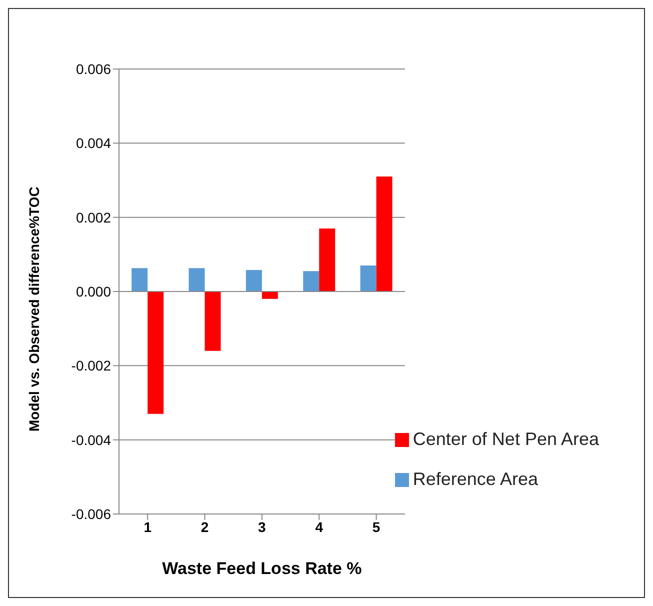 The width and height of the screenshot is (653, 606). What do you see at coordinates (91, 440) in the screenshot?
I see `y-tick-label: -0.004` at bounding box center [91, 440].